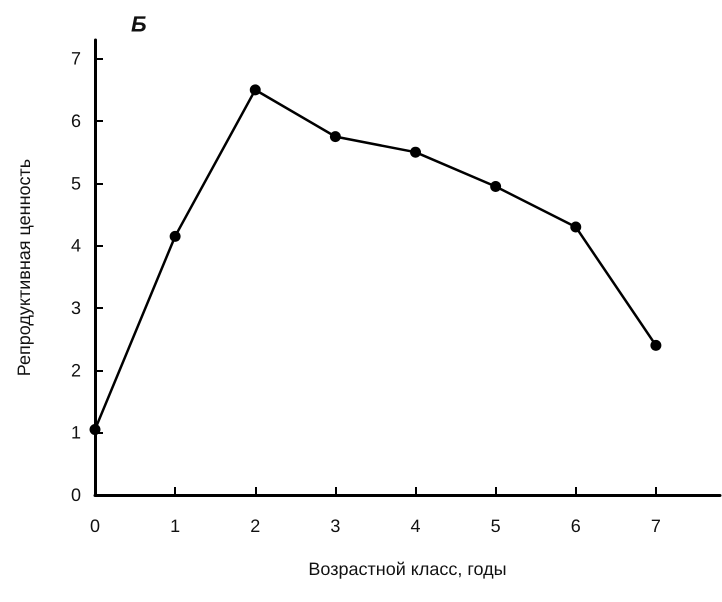 The image size is (722, 602). Describe the element at coordinates (75, 58) in the screenshot. I see `y-tick-label: 7` at that location.